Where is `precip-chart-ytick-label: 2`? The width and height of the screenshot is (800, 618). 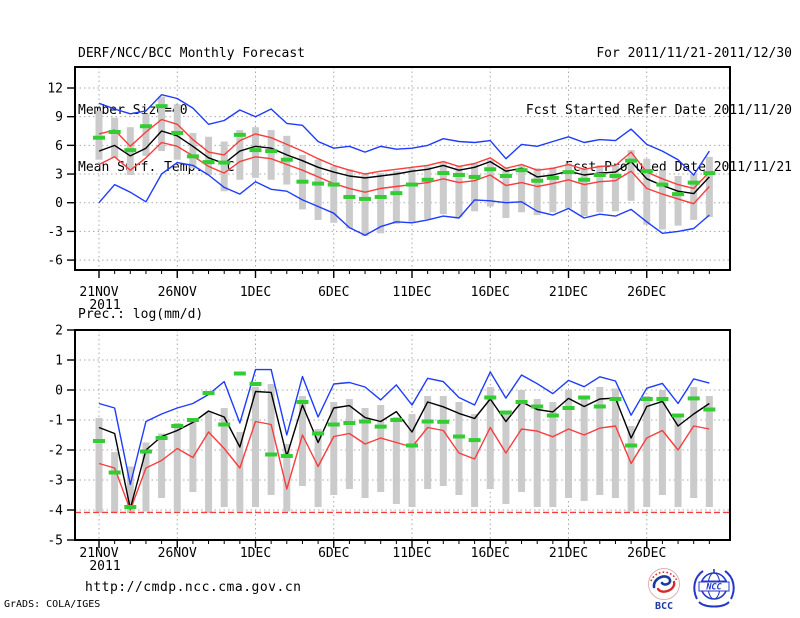 precip-chart-ytick-label: 2 is located at coordinates (59, 331).